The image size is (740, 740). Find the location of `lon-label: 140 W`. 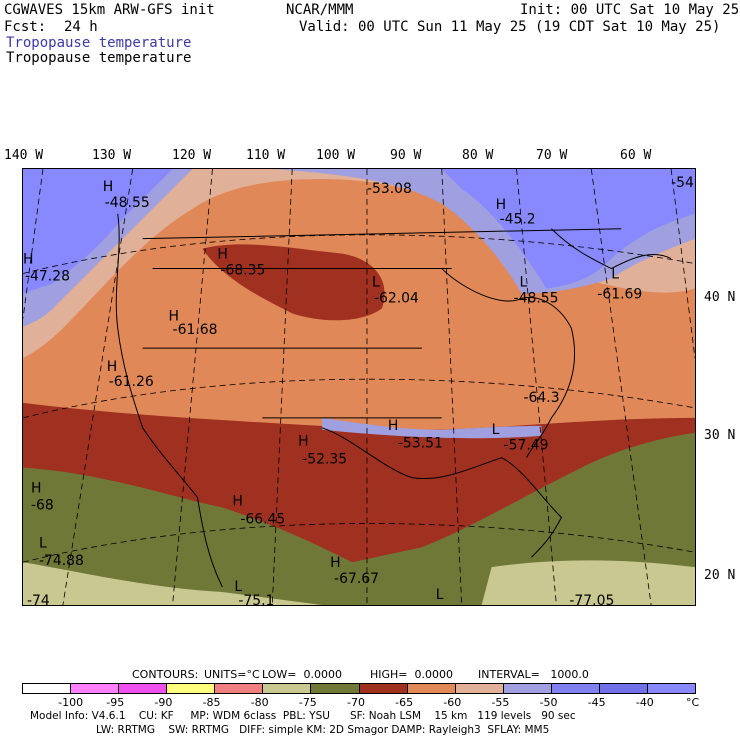

lon-label: 140 W is located at coordinates (24, 155).